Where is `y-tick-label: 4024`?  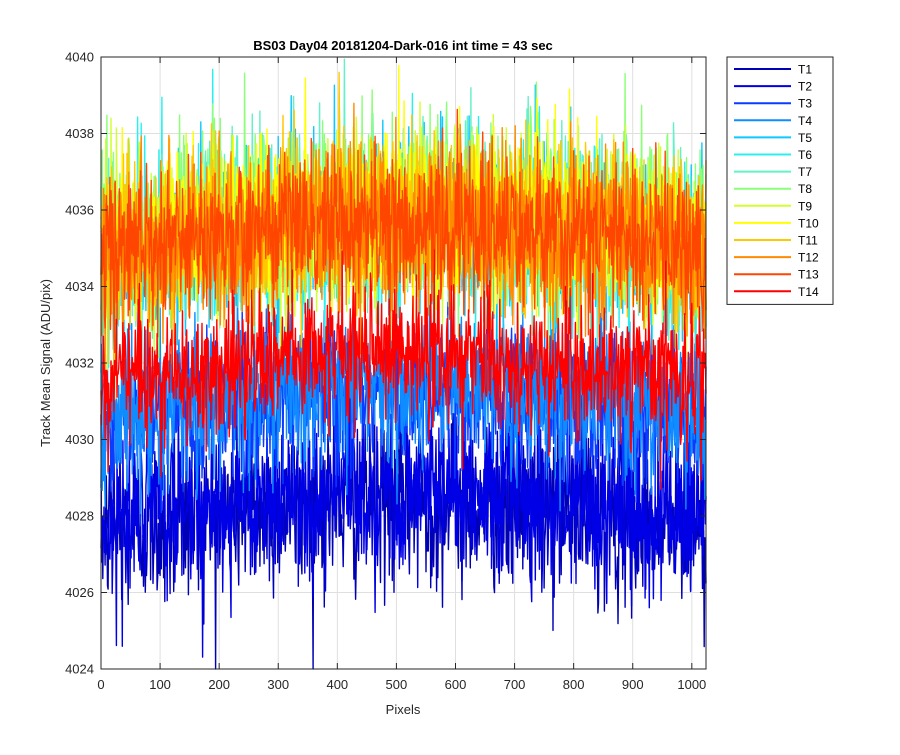 y-tick-label: 4024 is located at coordinates (79, 669).